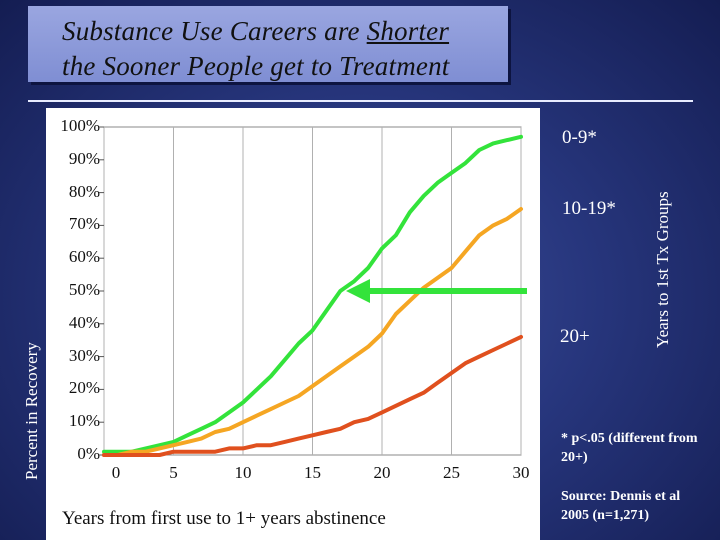 The image size is (720, 540). I want to click on arrow-head, so click(358, 291).